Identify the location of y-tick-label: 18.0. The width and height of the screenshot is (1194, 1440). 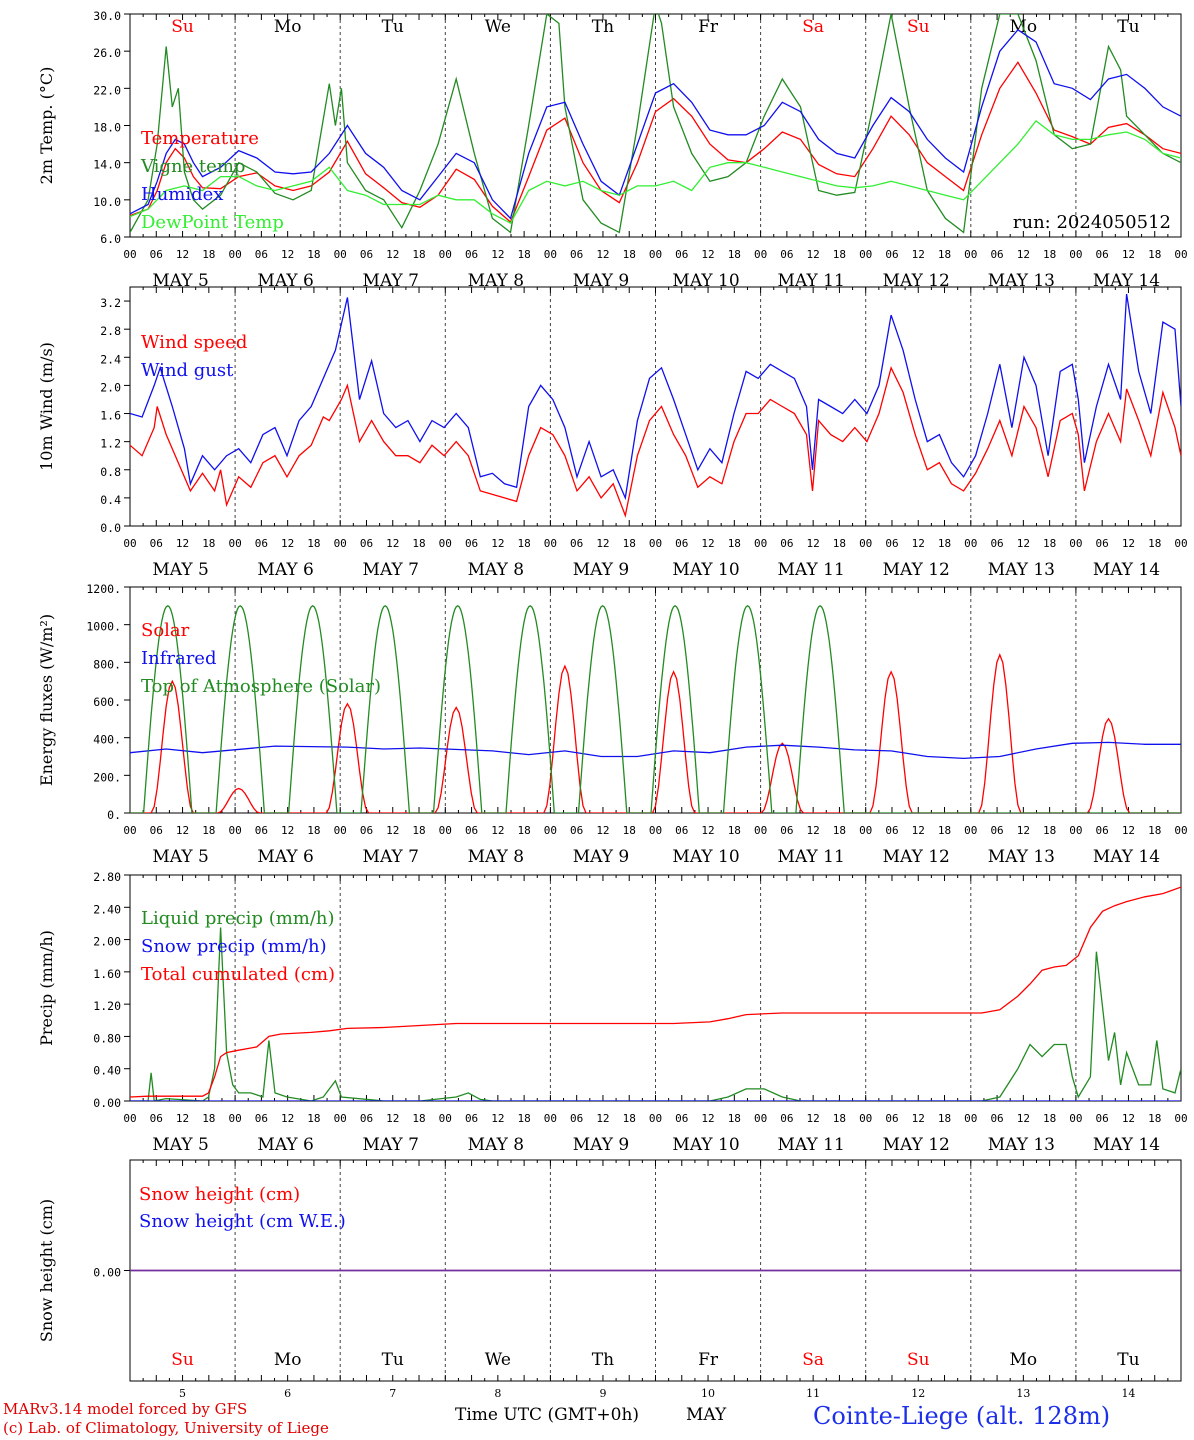
(107, 128).